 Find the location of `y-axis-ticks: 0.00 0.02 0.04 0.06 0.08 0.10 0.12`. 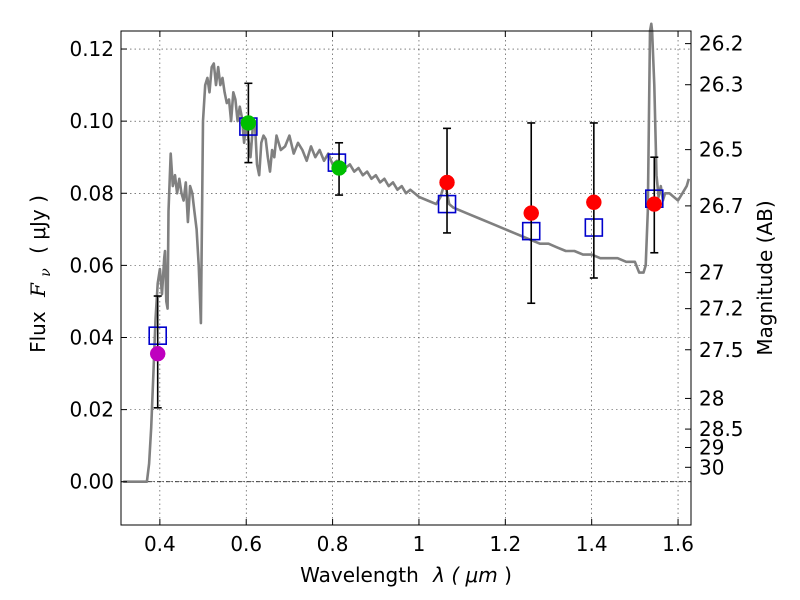

y-axis-ticks: 0.00 0.02 0.04 0.06 0.08 0.10 0.12 is located at coordinates (98, 265).